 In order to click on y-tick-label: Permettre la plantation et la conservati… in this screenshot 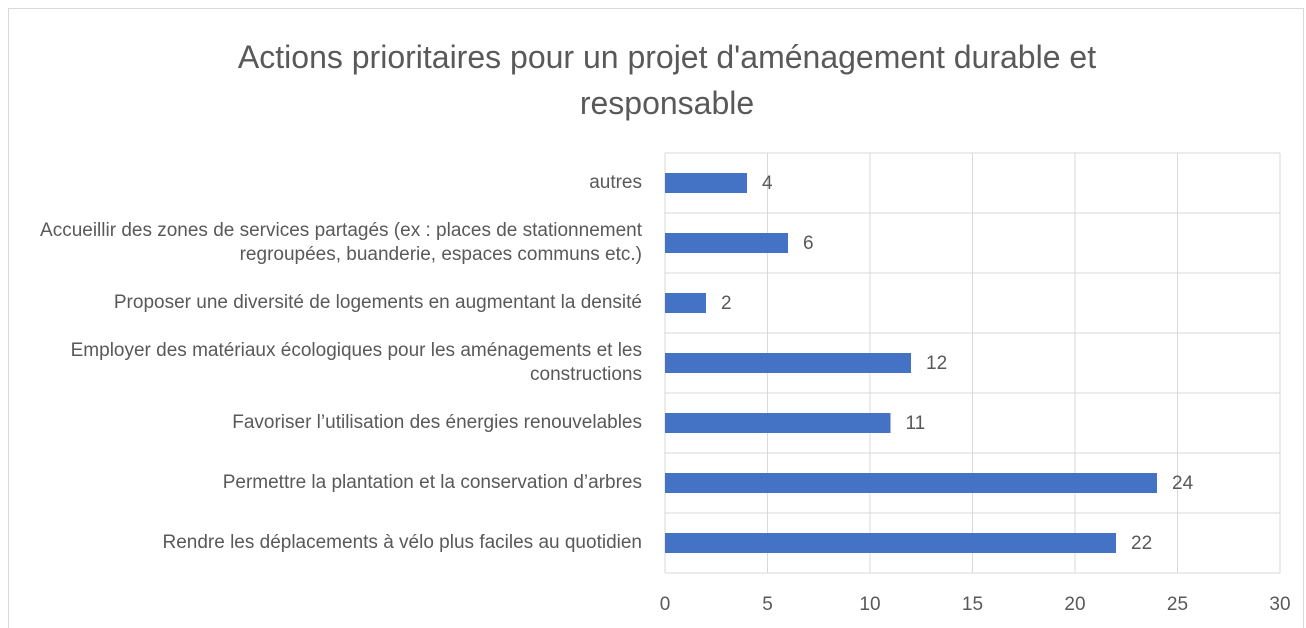, I will do `click(432, 482)`.